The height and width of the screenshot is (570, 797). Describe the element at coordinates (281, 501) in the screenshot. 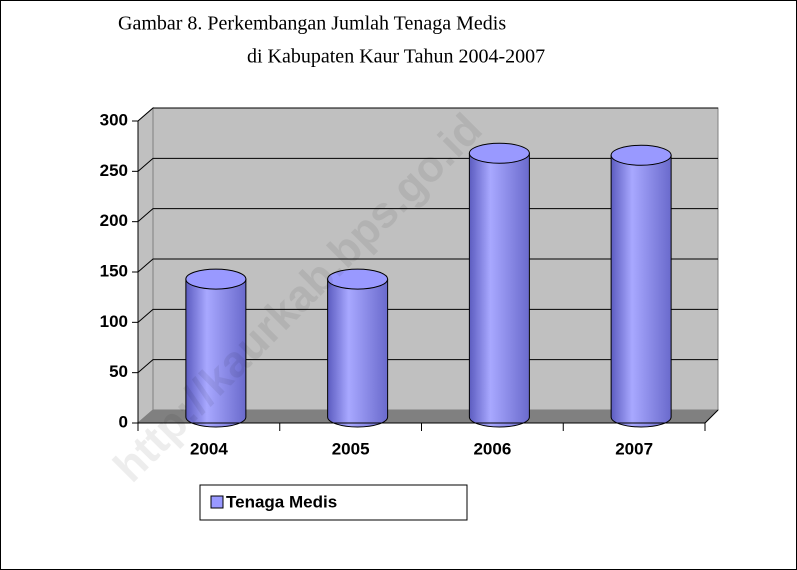

I see `legend-label: Tenaga Medis` at that location.